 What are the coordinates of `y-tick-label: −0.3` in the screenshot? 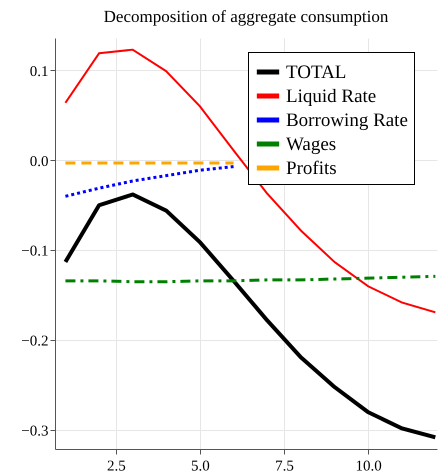 It's located at (34, 432).